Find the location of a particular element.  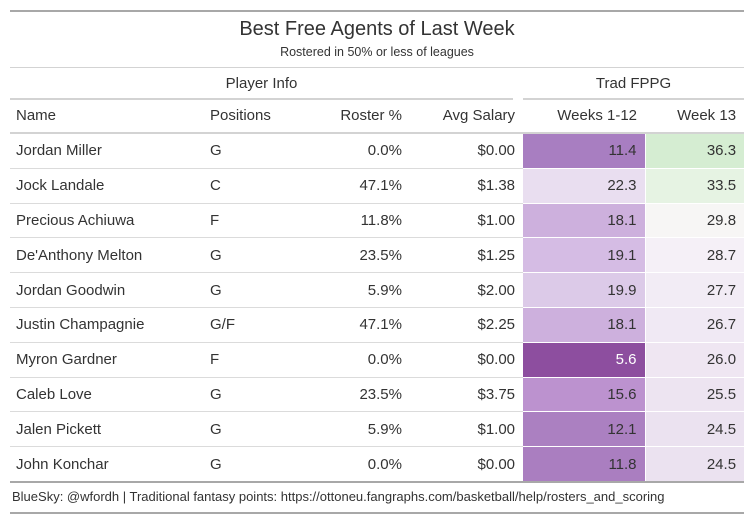

cell-name: Jordan Goodwin is located at coordinates (106, 290).